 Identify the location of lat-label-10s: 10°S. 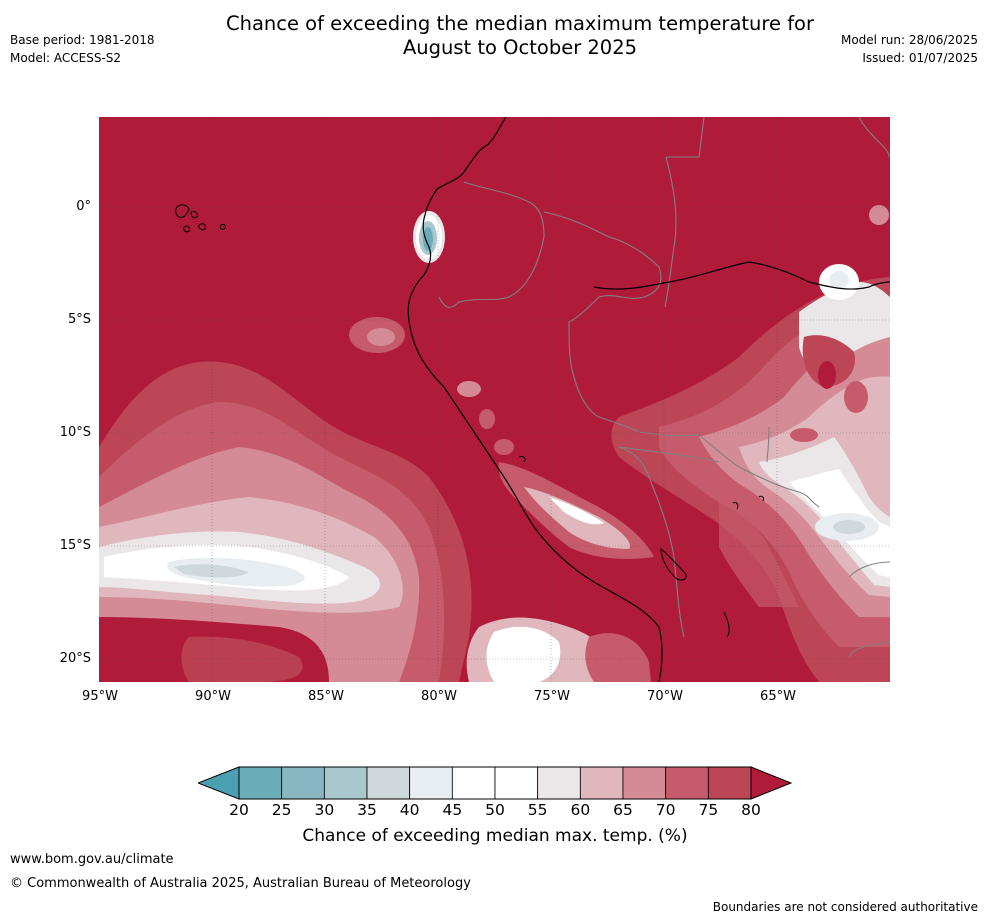
(75, 432).